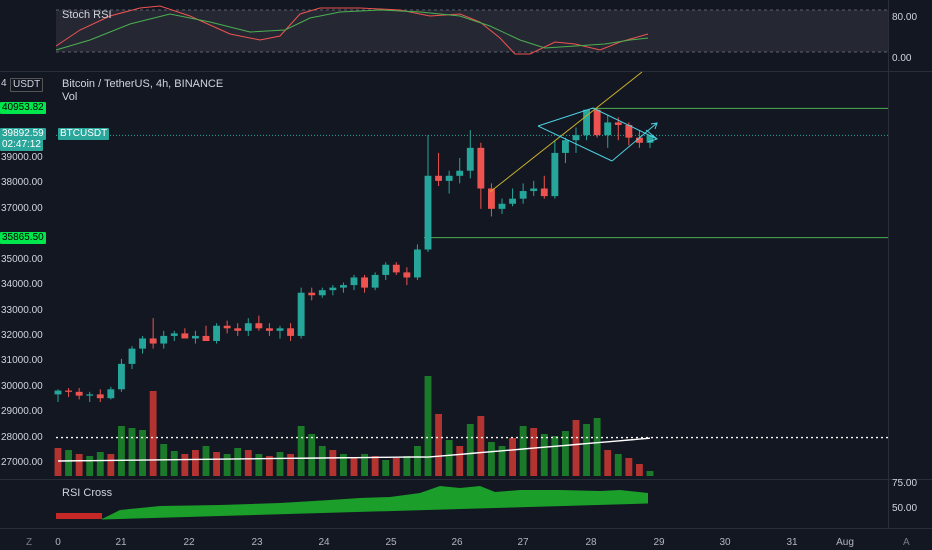 This screenshot has width=932, height=550. Describe the element at coordinates (22, 335) in the screenshot. I see `price-tick-label: 32000.00` at that location.